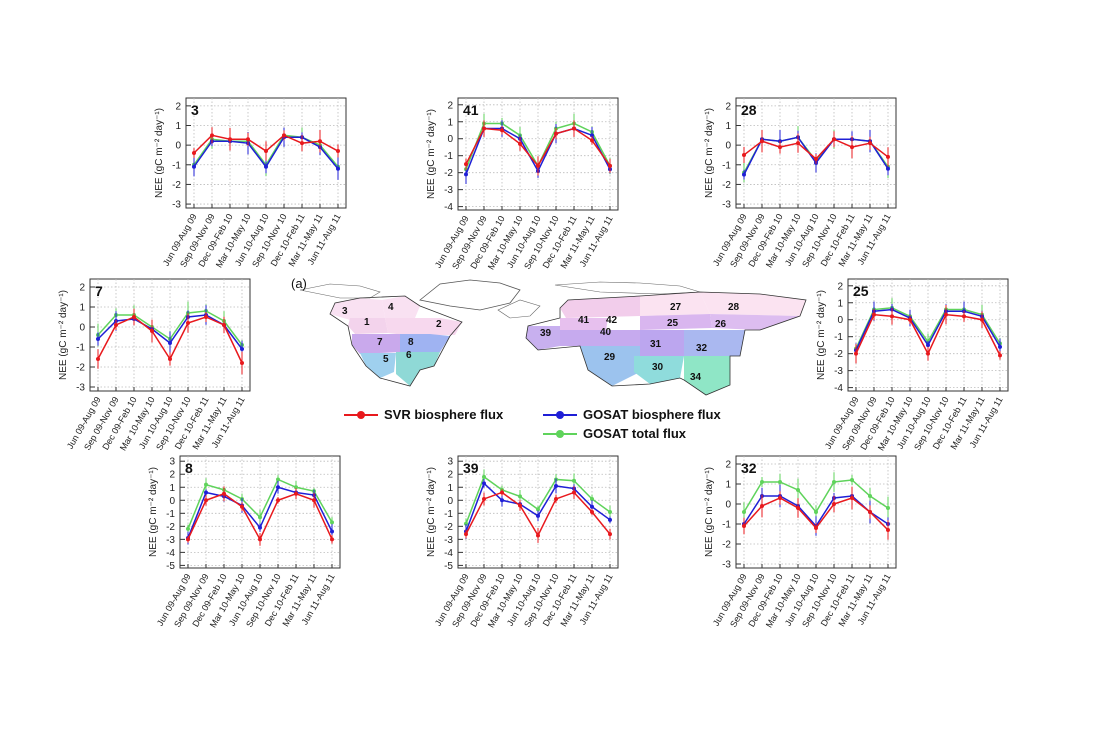 Image resolution: width=1100 pixels, height=733 pixels. What do you see at coordinates (345, 311) in the screenshot?
I see `region-label-3: 3` at bounding box center [345, 311].